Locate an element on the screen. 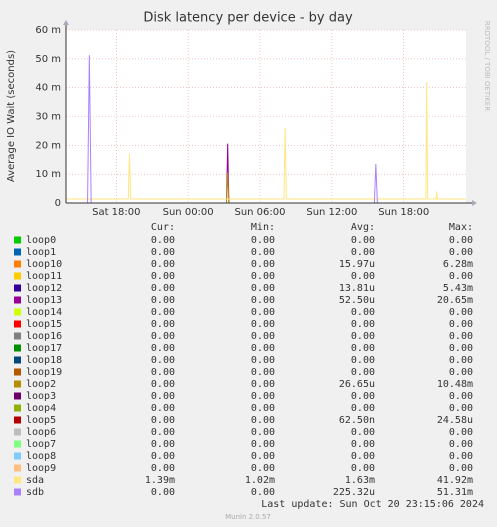  footer: Munin 2.0.57 is located at coordinates (248, 517).